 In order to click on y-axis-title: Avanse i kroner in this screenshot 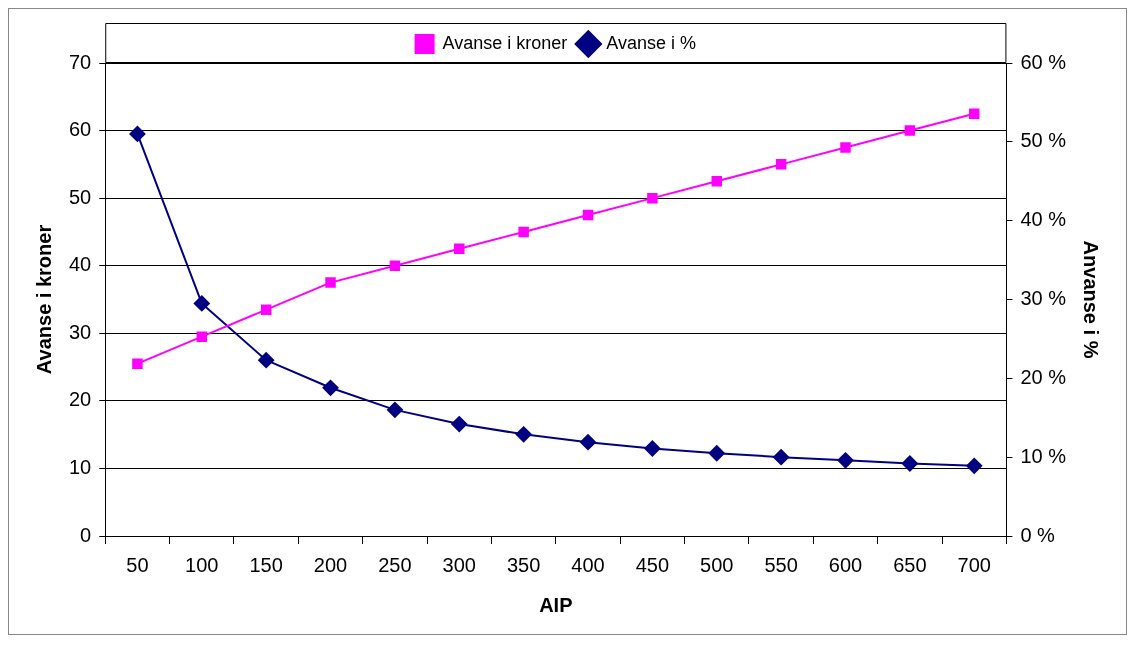, I will do `click(43, 299)`.